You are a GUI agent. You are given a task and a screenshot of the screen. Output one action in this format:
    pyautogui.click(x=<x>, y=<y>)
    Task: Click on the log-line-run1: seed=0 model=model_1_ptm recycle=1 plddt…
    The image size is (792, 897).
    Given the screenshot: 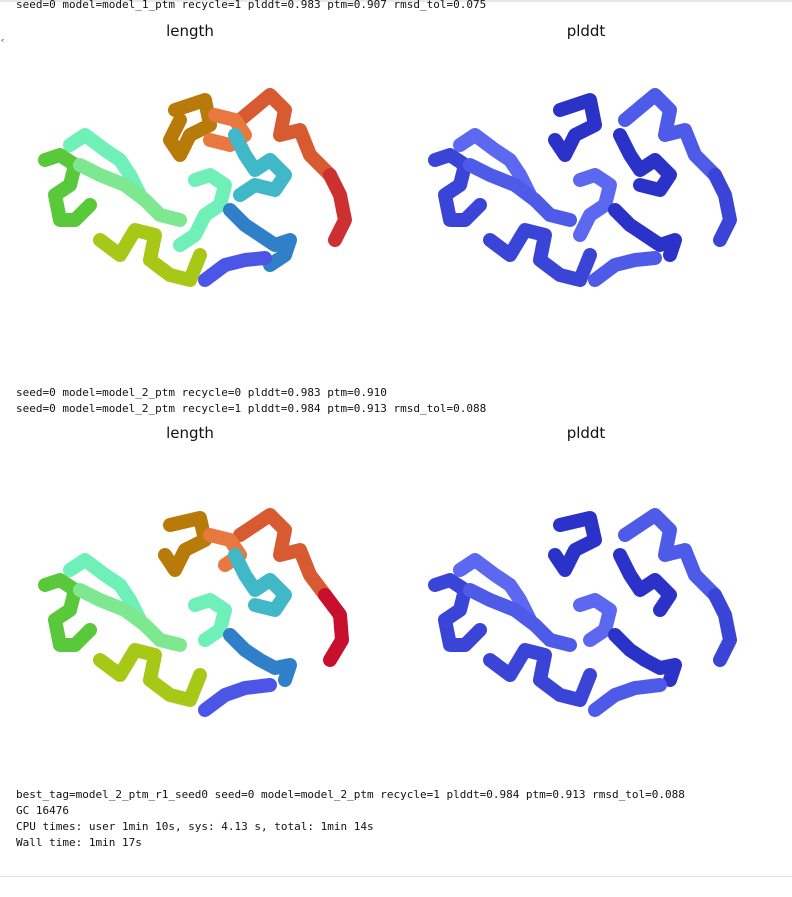 What is the action you would take?
    pyautogui.click(x=251, y=5)
    